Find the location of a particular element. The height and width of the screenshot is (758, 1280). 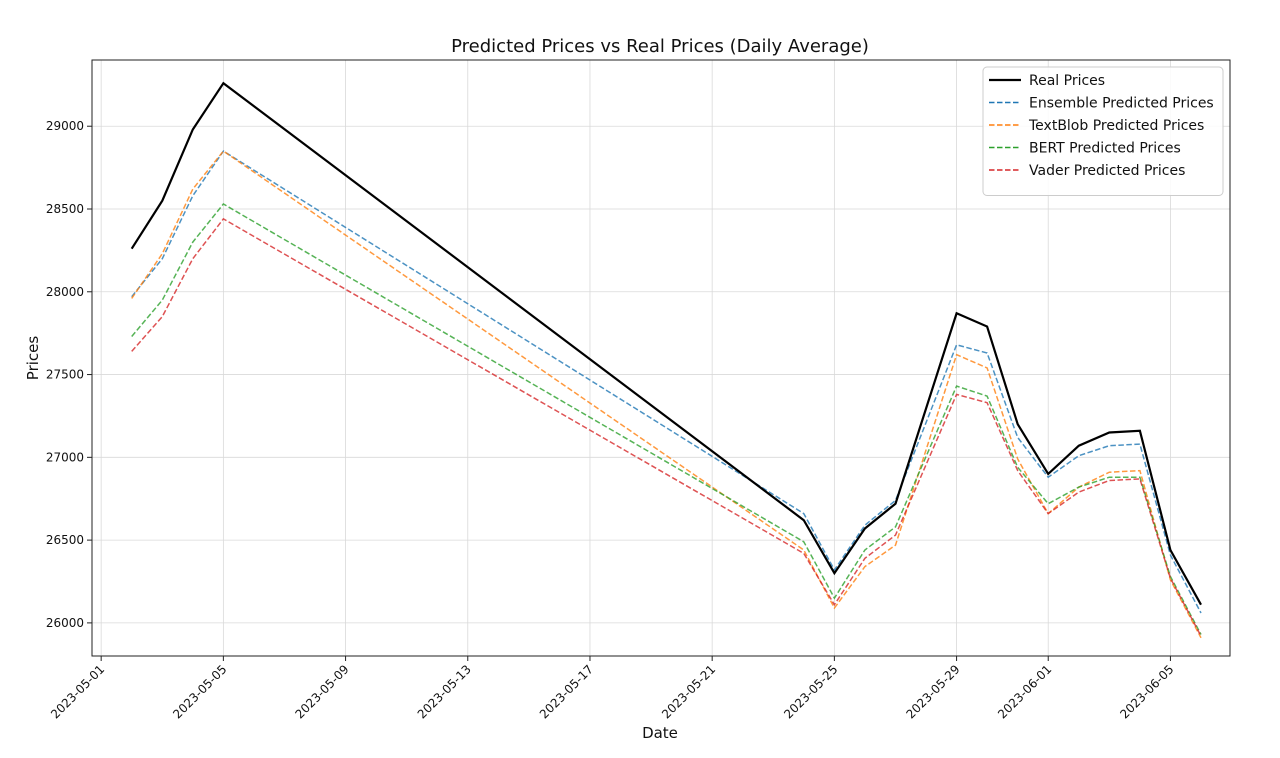

x-tick-label: 2023-05-17 is located at coordinates (566, 691).